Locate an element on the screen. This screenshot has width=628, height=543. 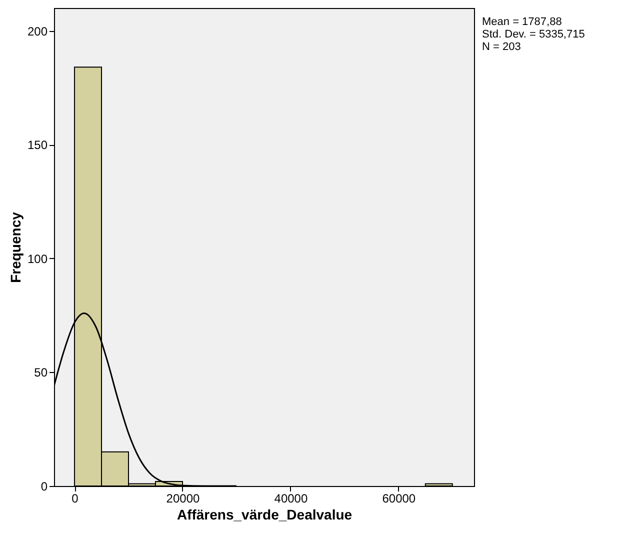
x-tick-label: 40000 is located at coordinates (291, 499).